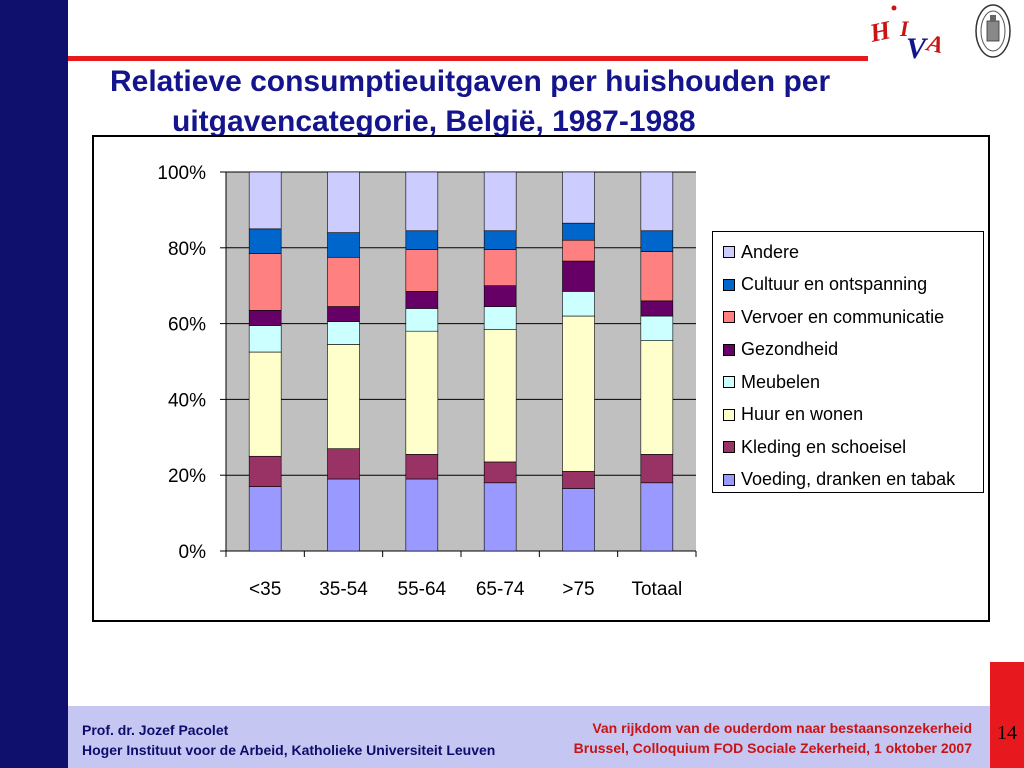 This screenshot has width=1024, height=768. I want to click on footer-author: Prof. dr. Jozef Pacolet, so click(155, 730).